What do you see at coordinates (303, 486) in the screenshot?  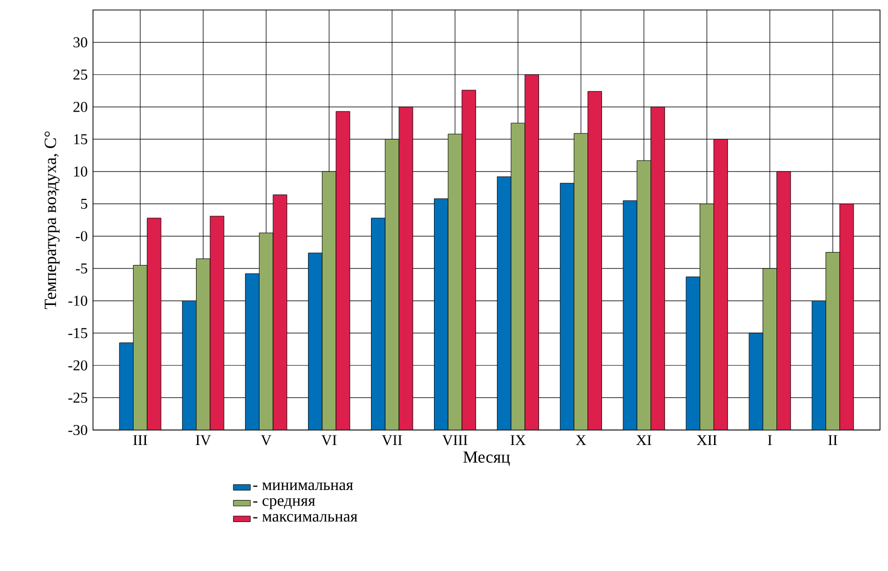 I see `legend-label: - минимальная` at bounding box center [303, 486].